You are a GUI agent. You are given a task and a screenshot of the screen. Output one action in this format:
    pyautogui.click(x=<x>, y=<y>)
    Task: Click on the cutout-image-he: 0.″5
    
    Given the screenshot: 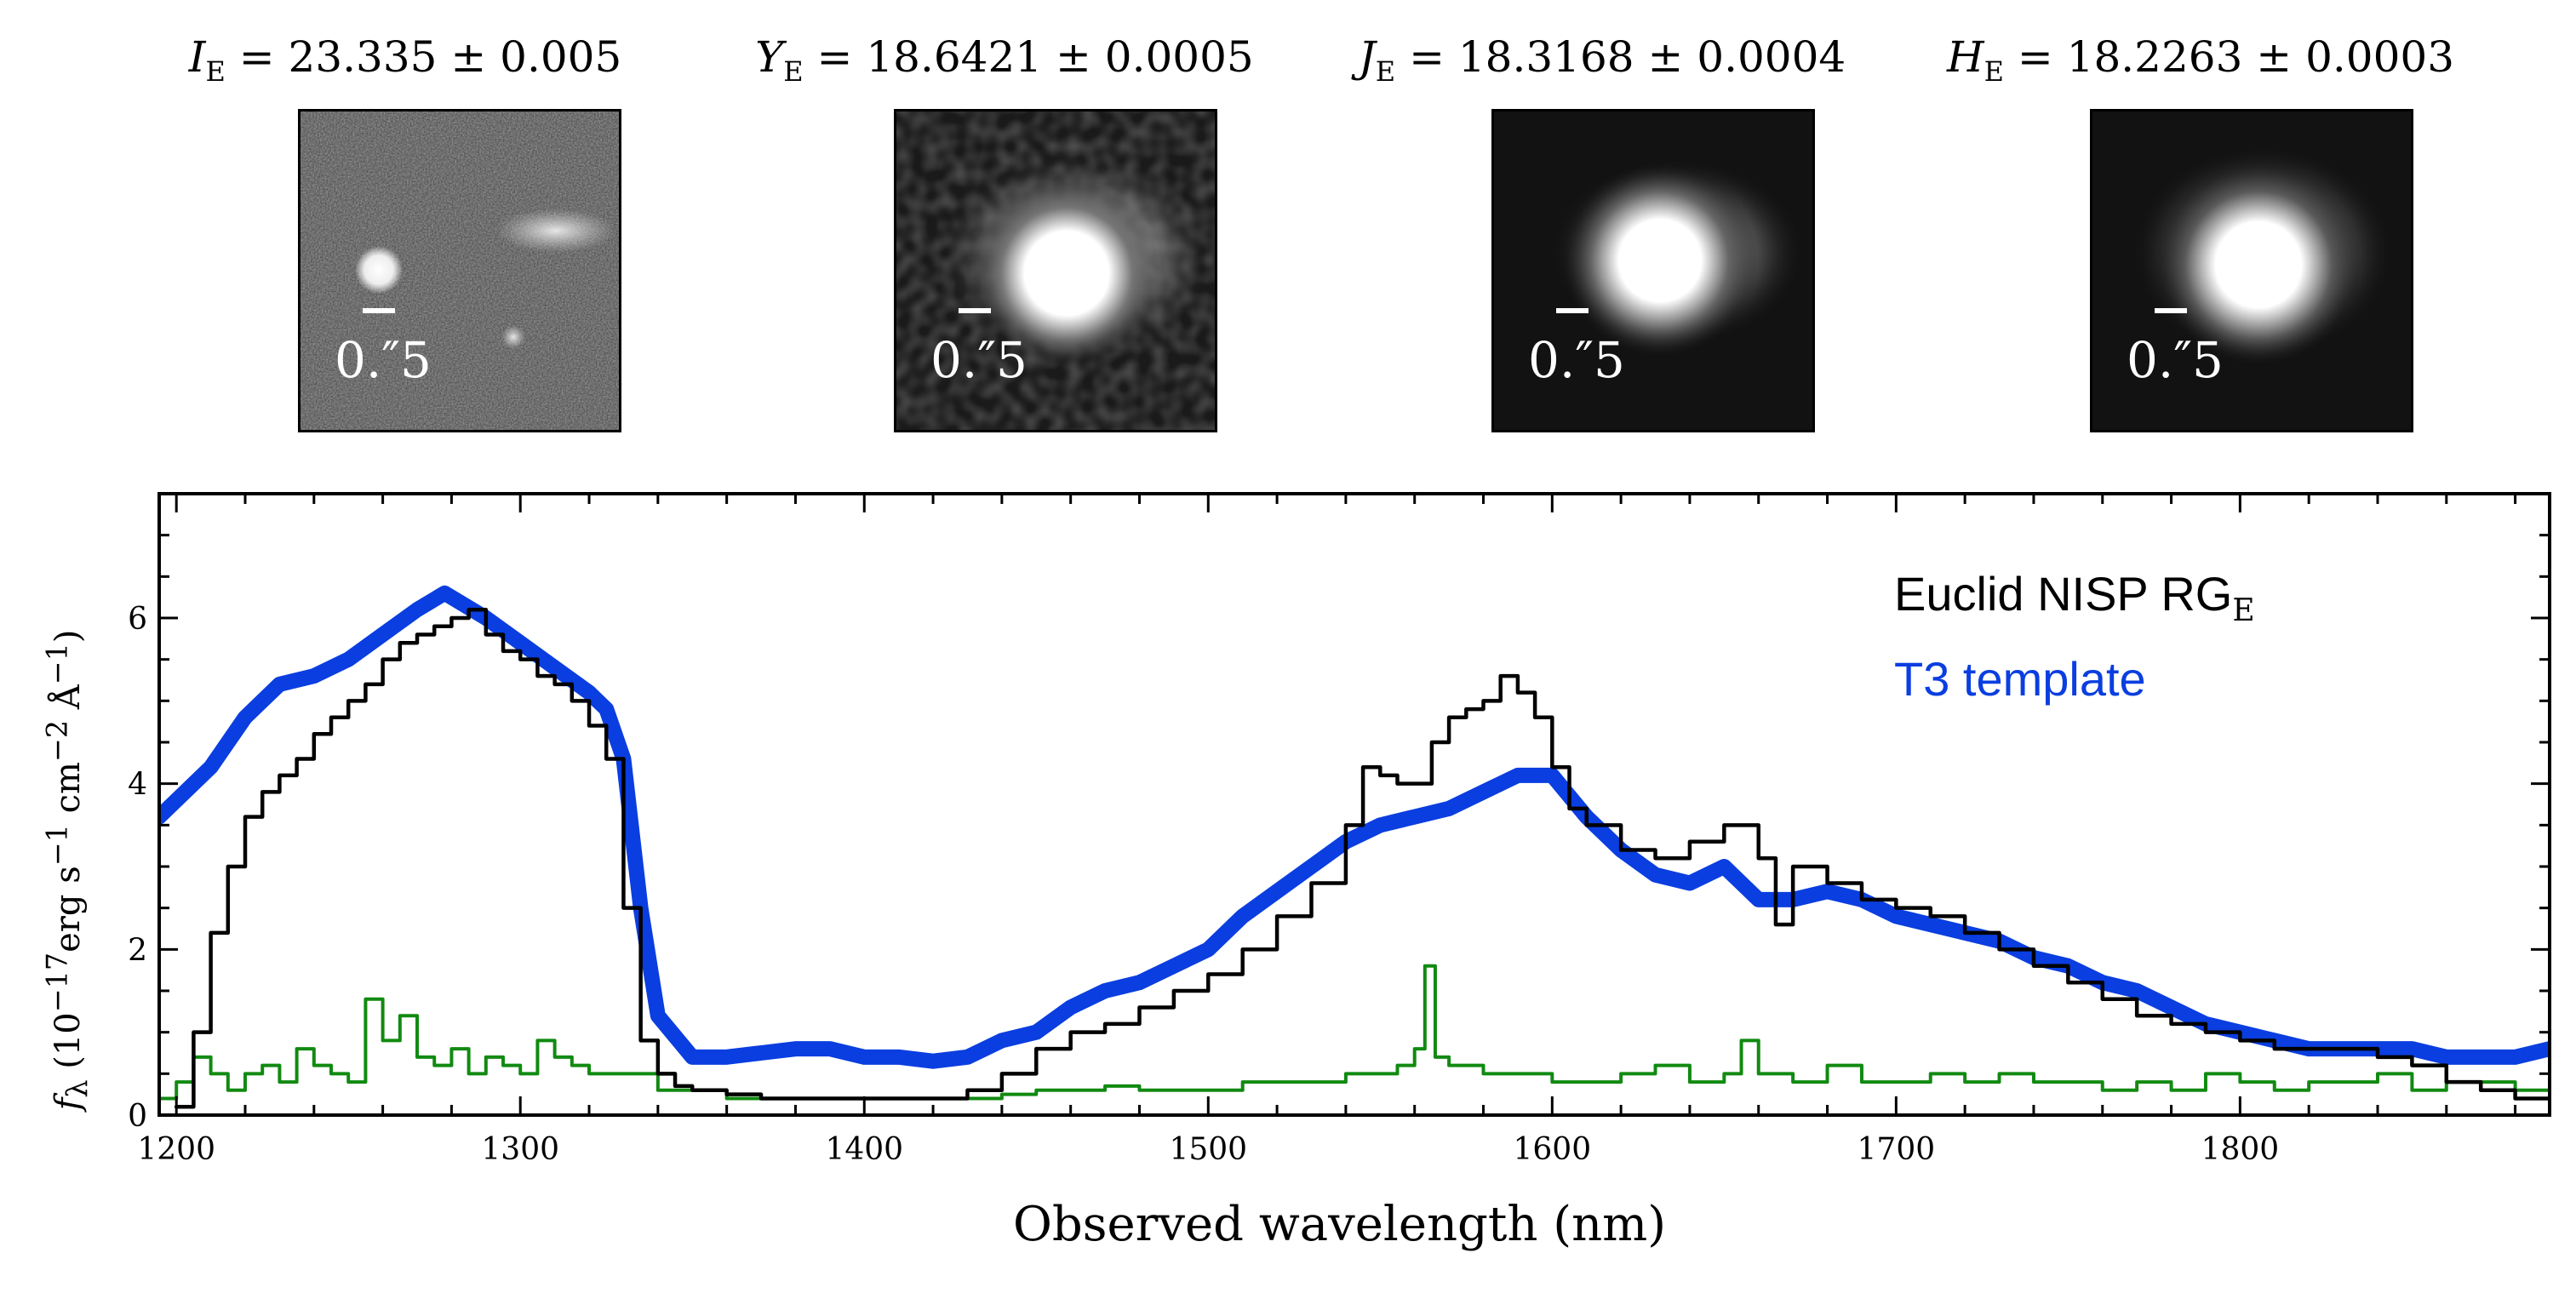 What is the action you would take?
    pyautogui.click(x=2252, y=270)
    